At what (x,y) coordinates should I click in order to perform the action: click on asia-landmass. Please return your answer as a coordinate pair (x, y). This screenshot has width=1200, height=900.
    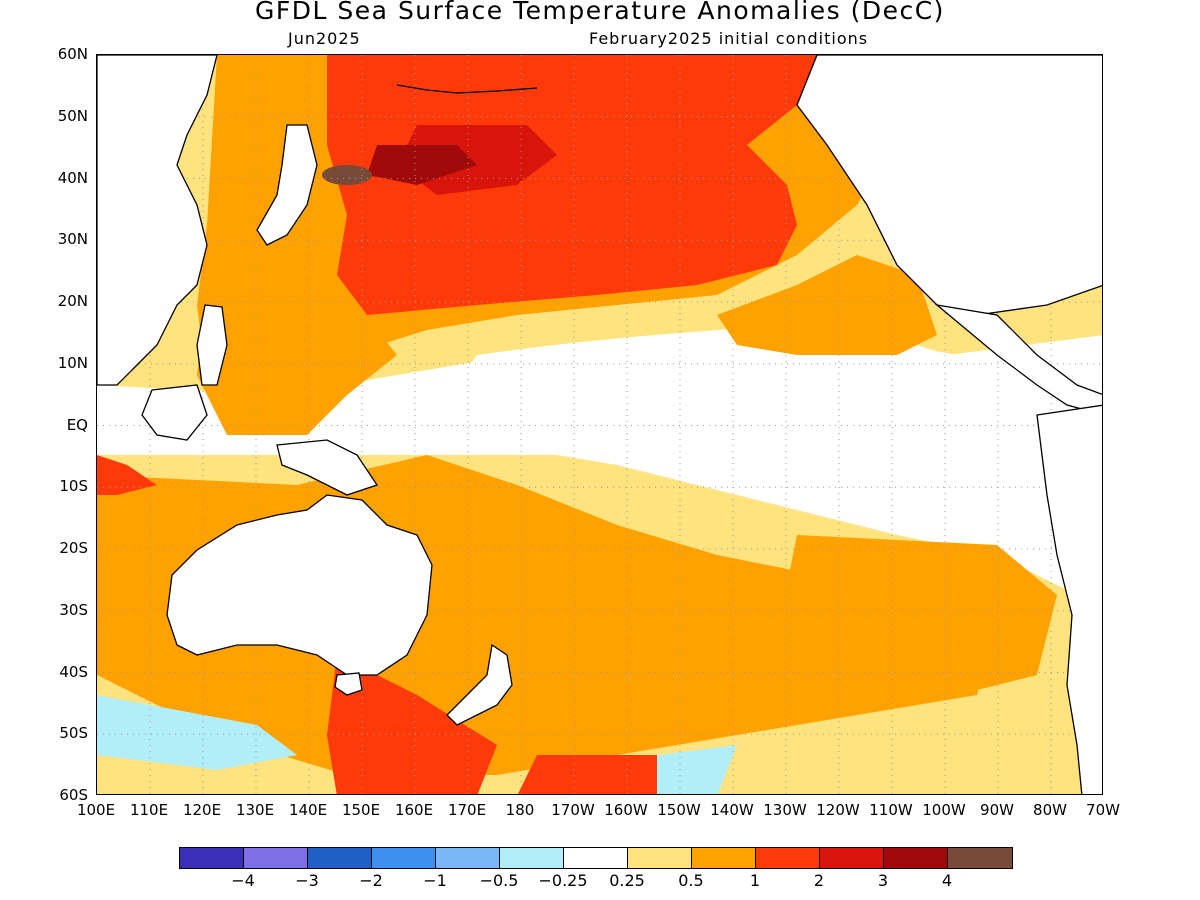
    Looking at the image, I should click on (157, 220).